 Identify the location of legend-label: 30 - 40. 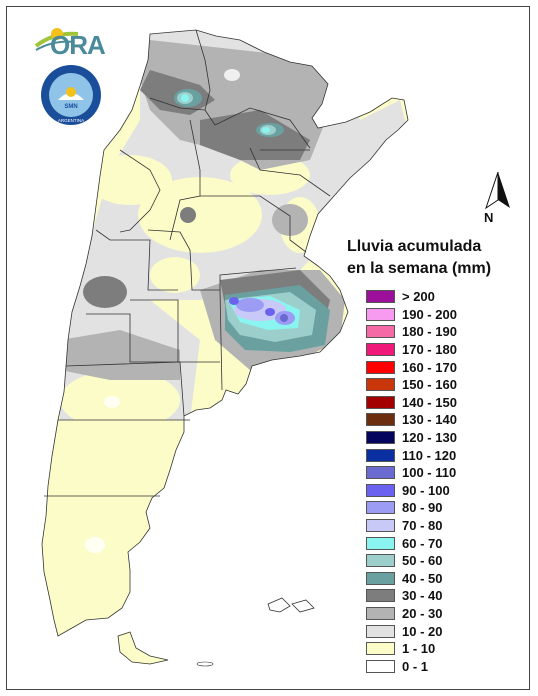
(422, 596).